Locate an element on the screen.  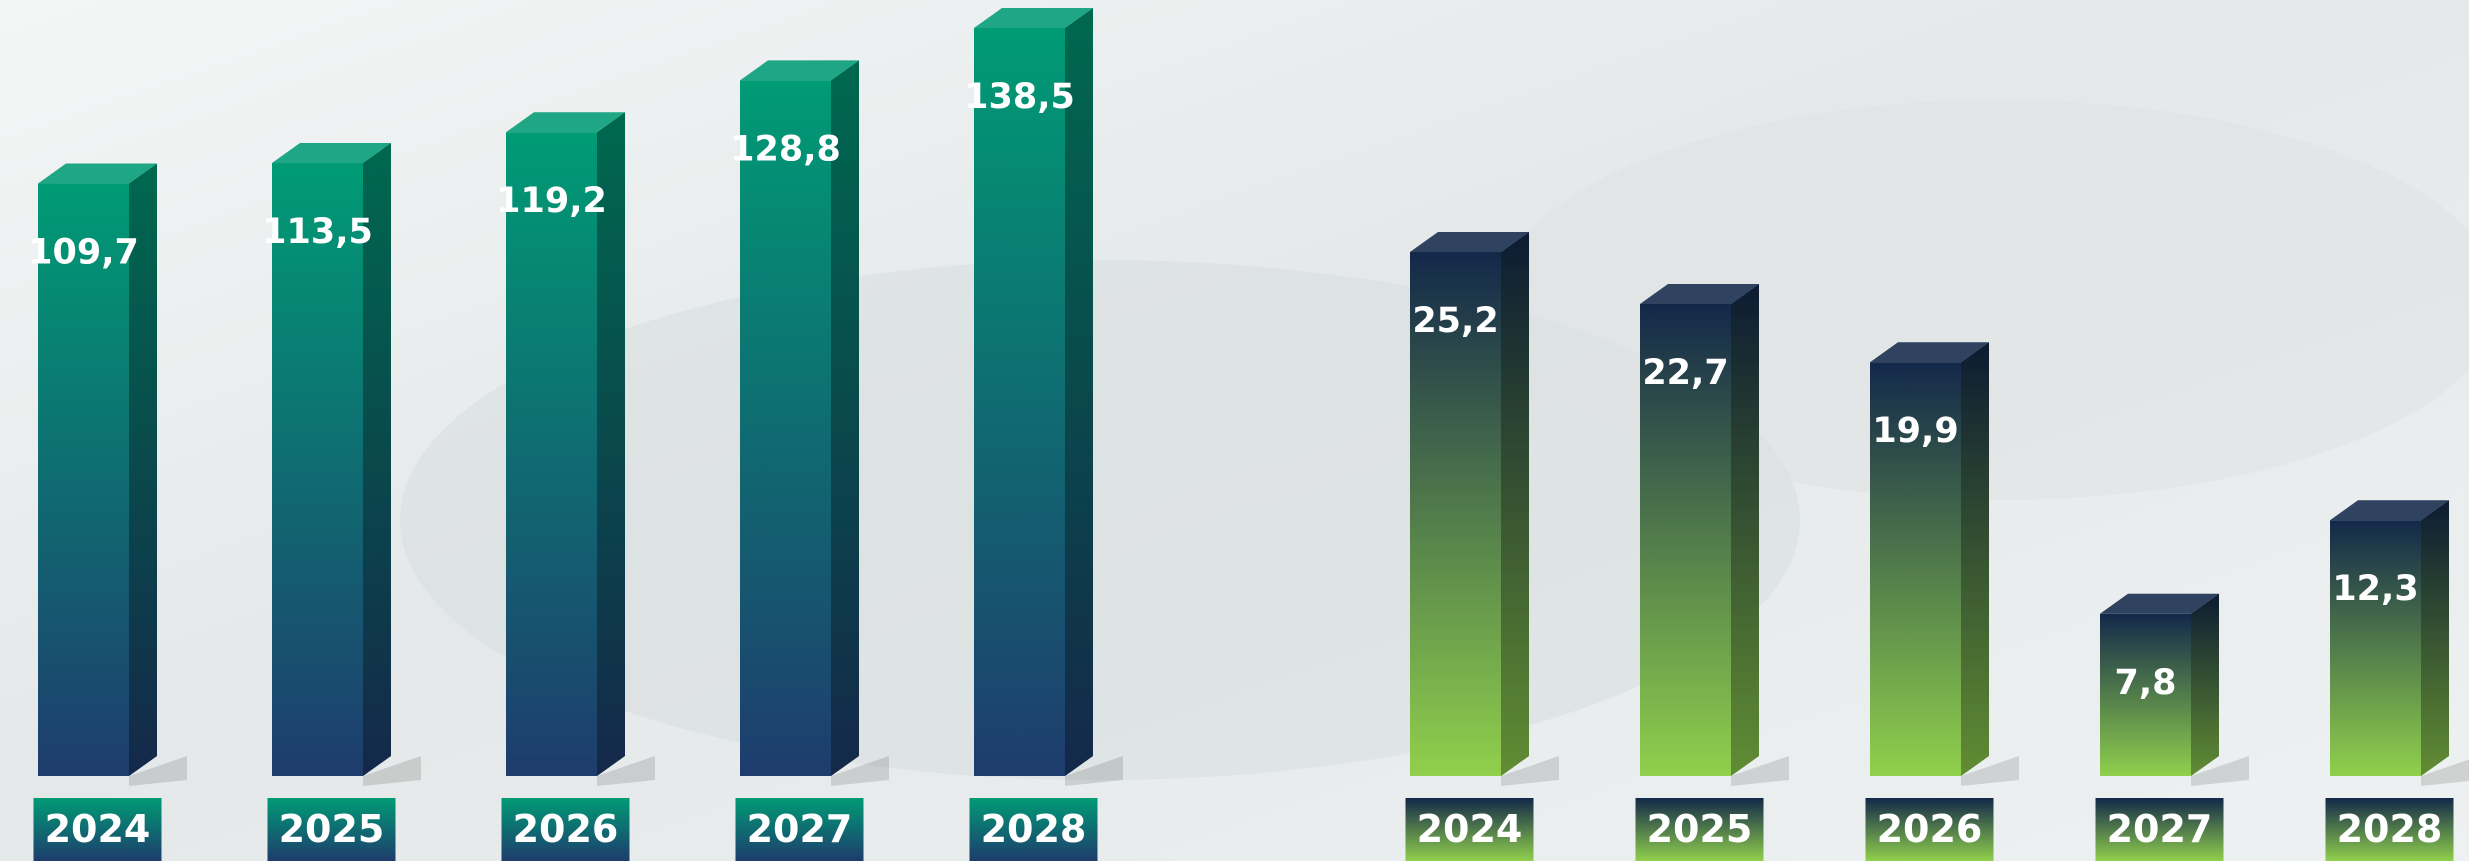
value-label: 12,3 is located at coordinates (2375, 589).